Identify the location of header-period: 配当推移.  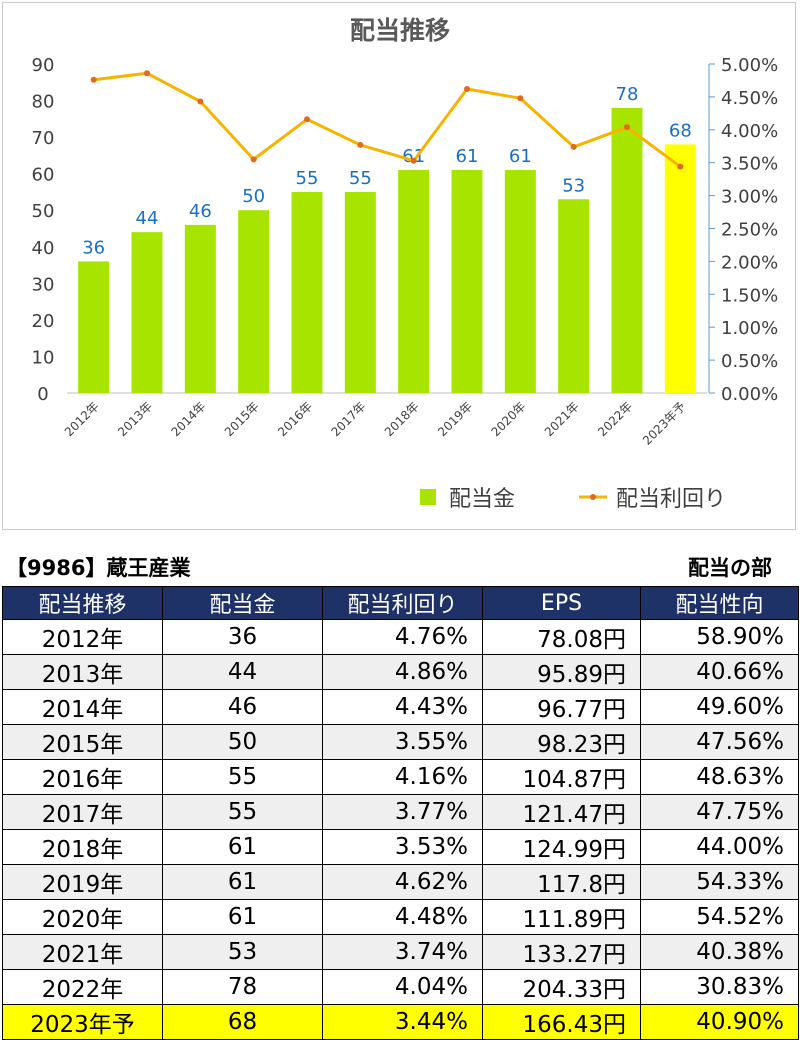
(82, 603).